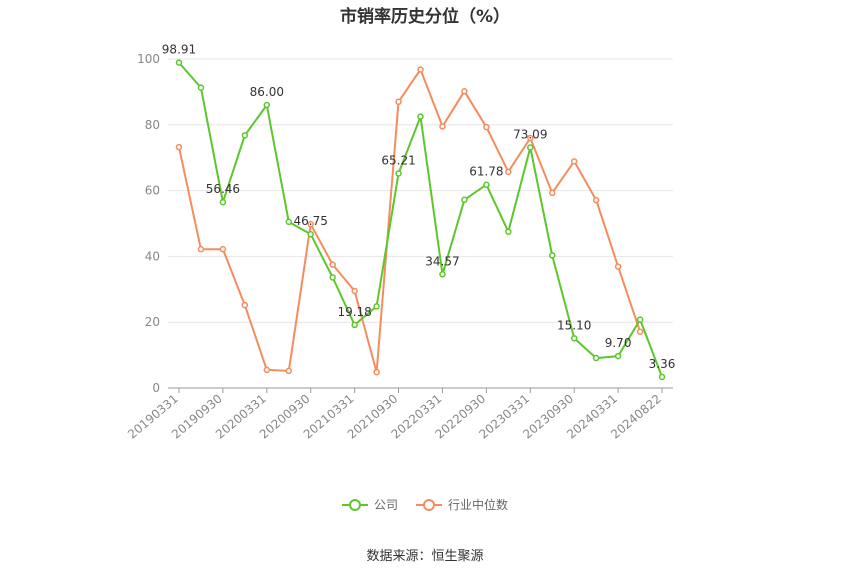  I want to click on data-label: 73.09, so click(530, 135).